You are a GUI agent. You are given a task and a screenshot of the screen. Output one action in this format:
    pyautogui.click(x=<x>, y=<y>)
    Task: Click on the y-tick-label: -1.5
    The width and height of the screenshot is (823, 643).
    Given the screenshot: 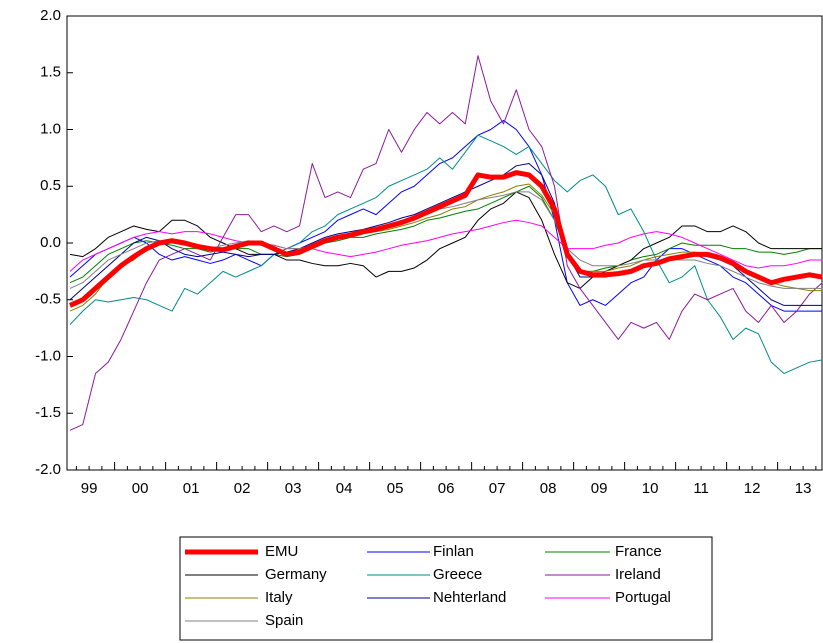 What is the action you would take?
    pyautogui.click(x=48, y=412)
    